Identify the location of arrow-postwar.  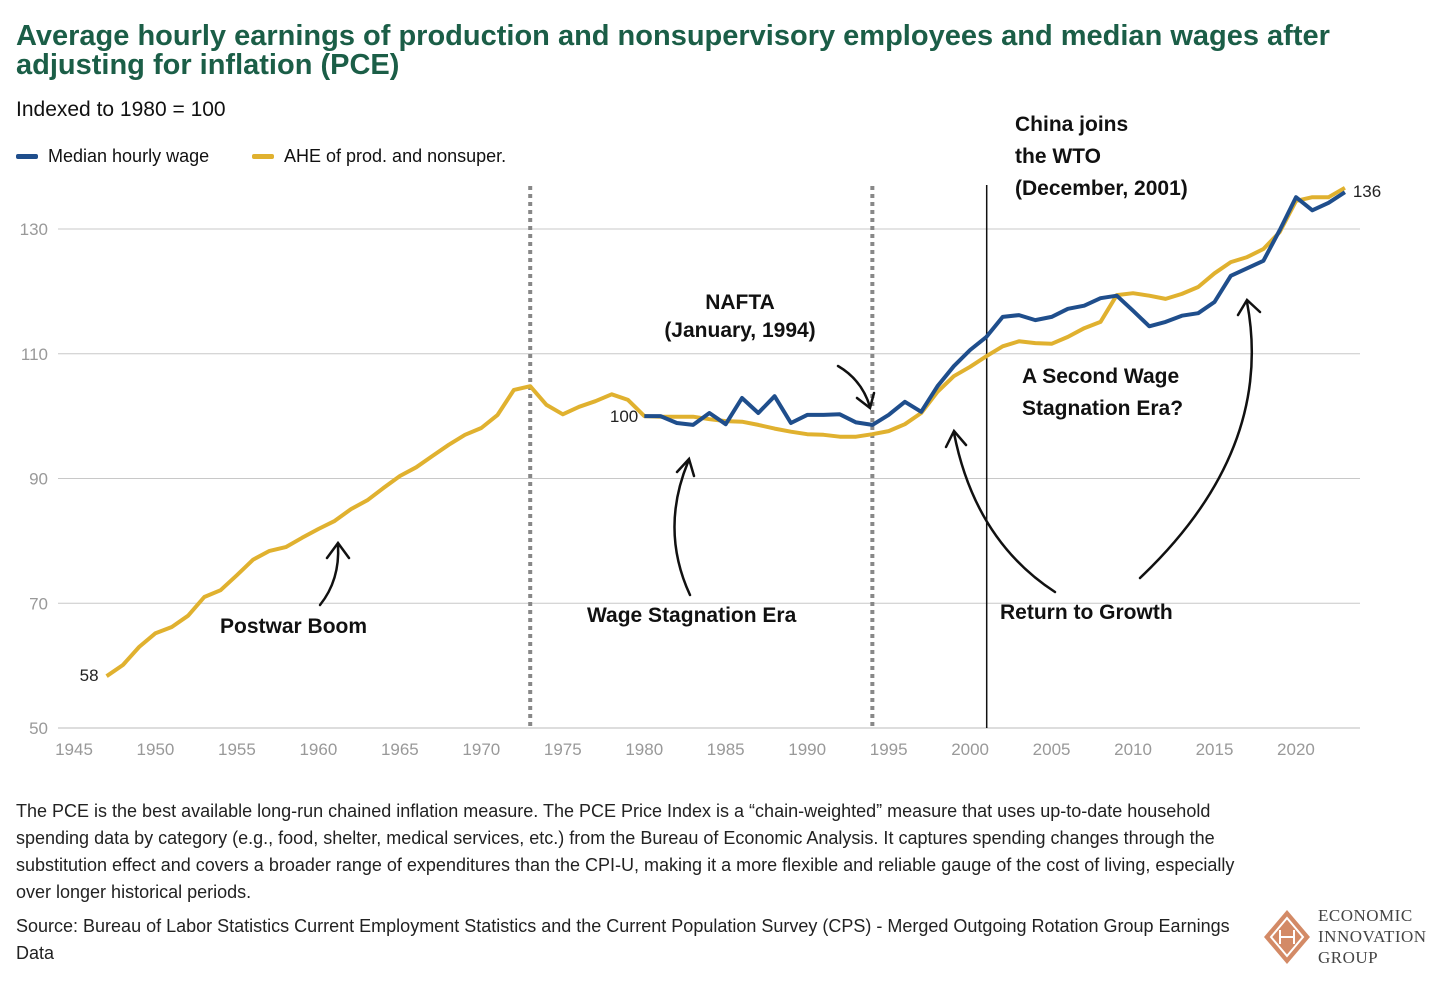
(334, 573).